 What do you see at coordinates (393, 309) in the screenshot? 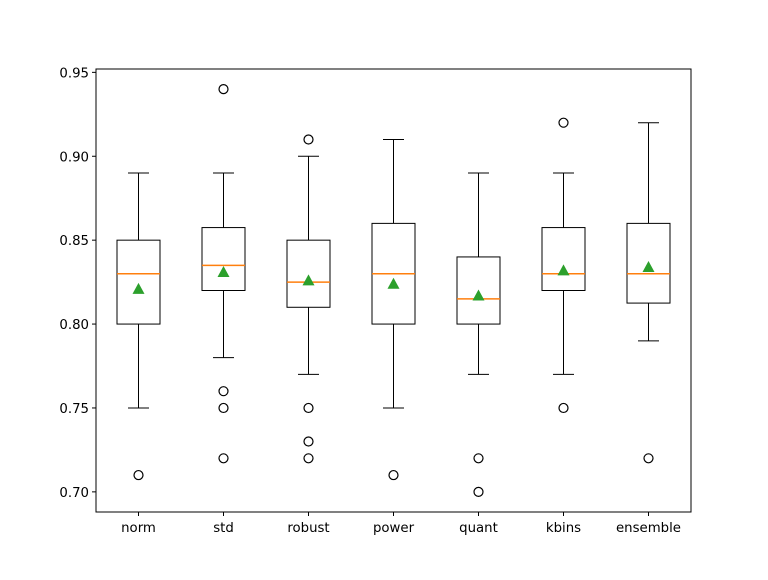
I see `box-power` at bounding box center [393, 309].